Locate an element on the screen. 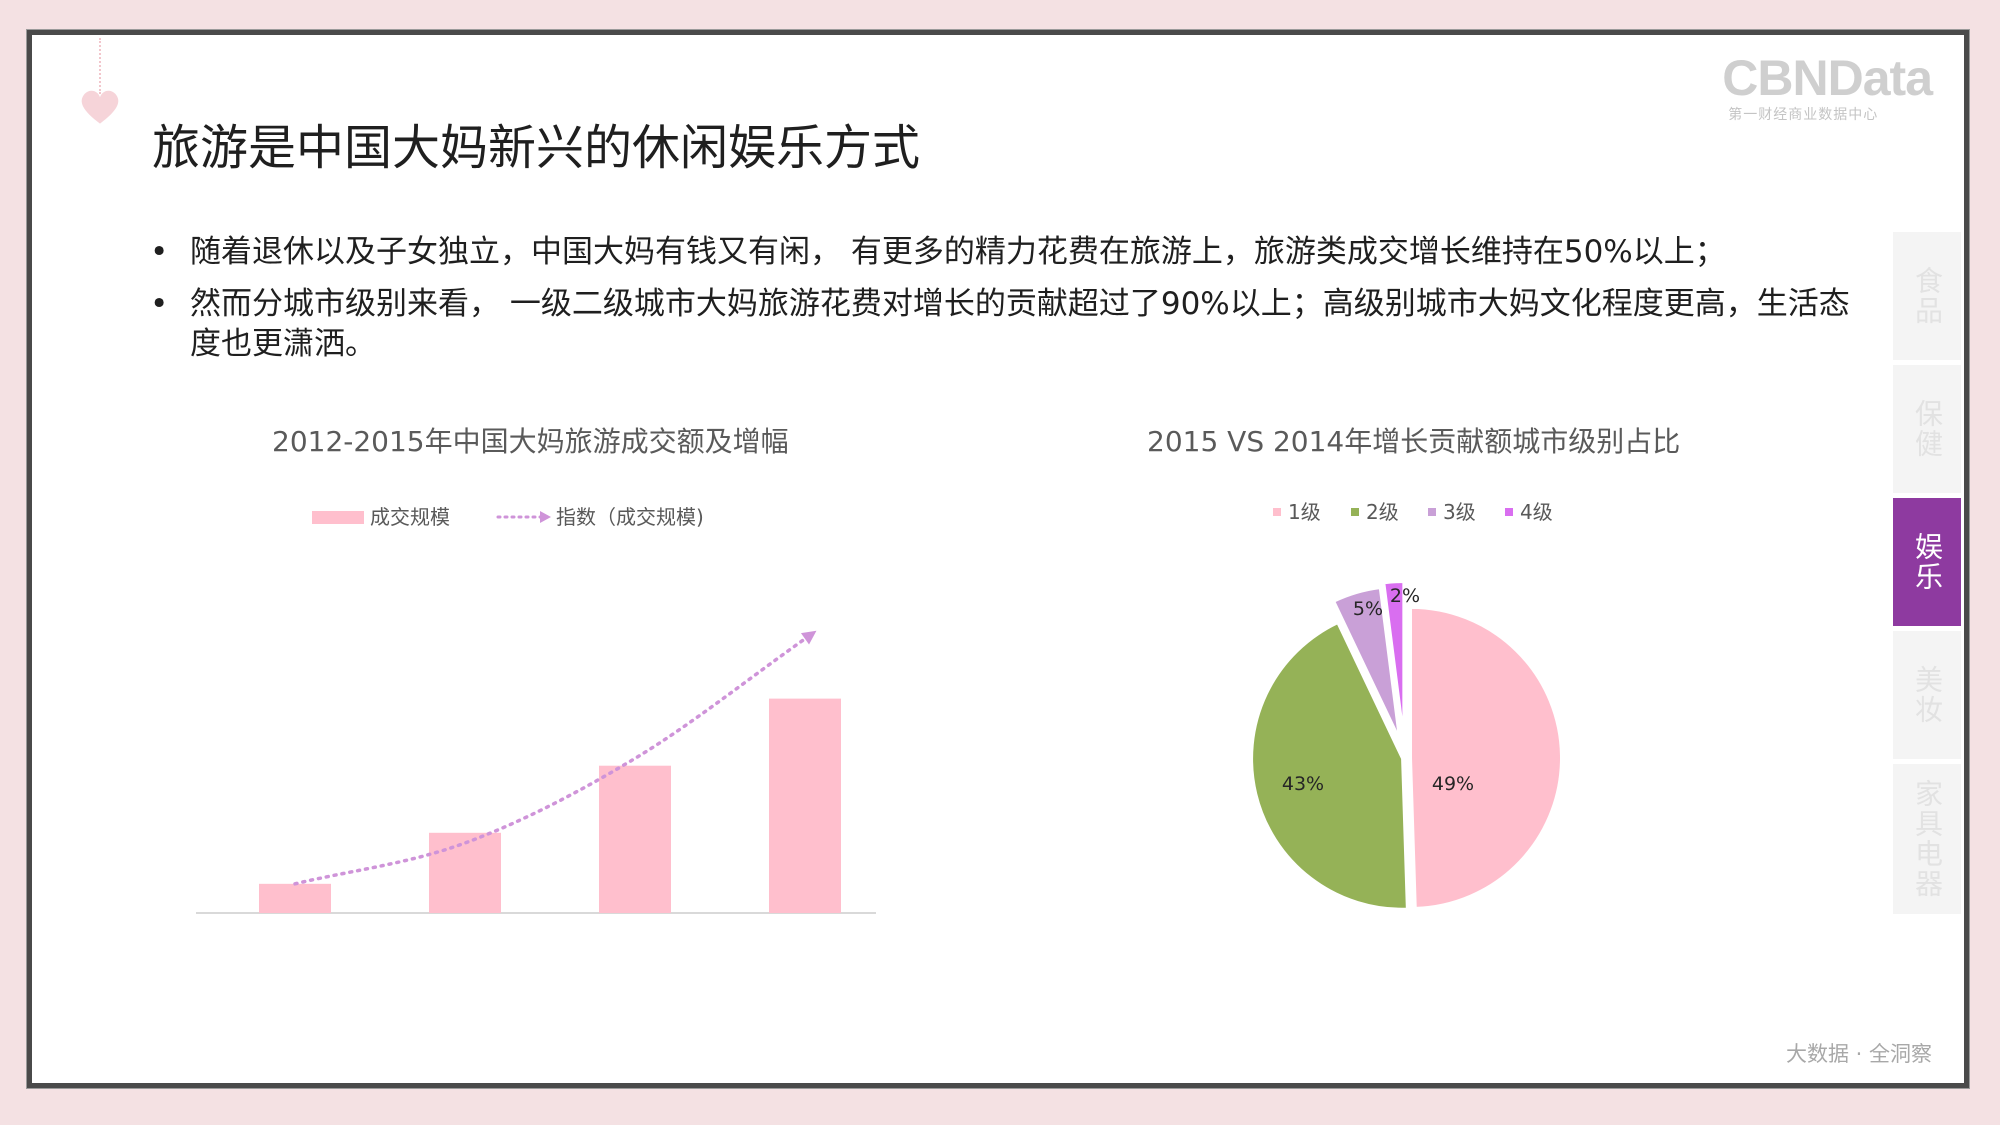  pie-chart-title: 2015 VS 2014年增长贡献额城市级别占比 is located at coordinates (1414, 441).